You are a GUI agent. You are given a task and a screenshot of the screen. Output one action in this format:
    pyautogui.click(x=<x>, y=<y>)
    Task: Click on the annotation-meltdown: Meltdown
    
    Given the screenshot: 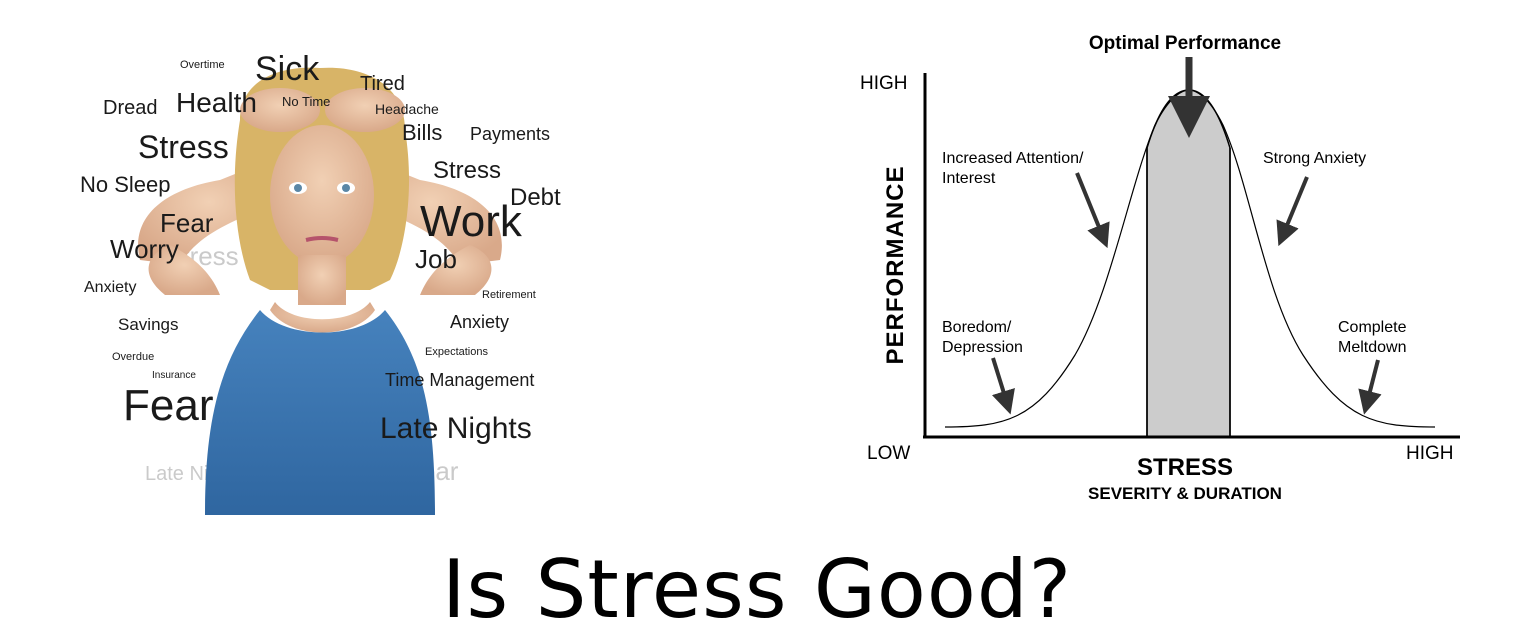 What is the action you would take?
    pyautogui.click(x=1372, y=347)
    